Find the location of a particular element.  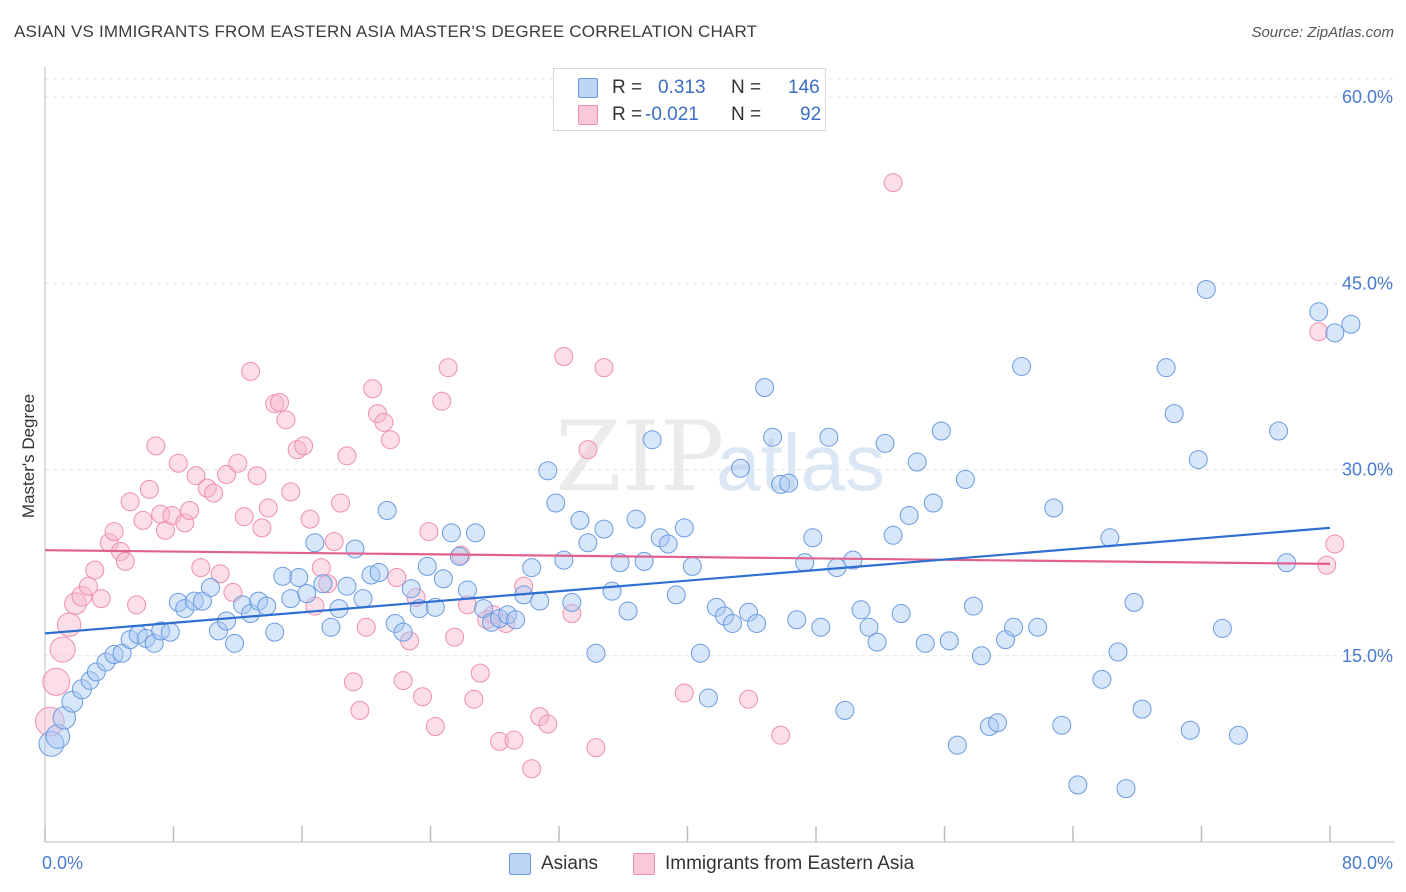

r-value: -0.021 is located at coordinates (672, 114).